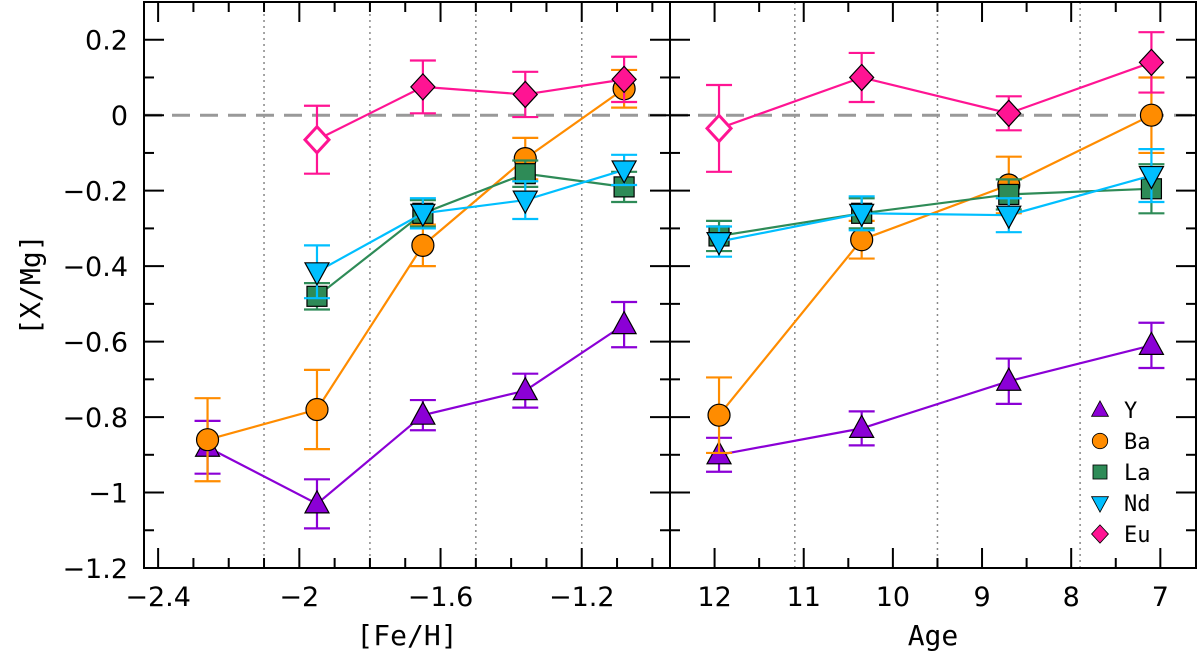 Image resolution: width=1200 pixels, height=658 pixels. I want to click on series-line-feh-Eu, so click(470, 109).